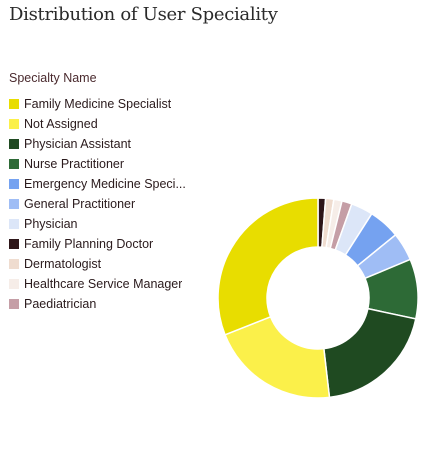 The width and height of the screenshot is (434, 454). Describe the element at coordinates (89, 244) in the screenshot. I see `legend-label: Family Planning Doctor` at that location.